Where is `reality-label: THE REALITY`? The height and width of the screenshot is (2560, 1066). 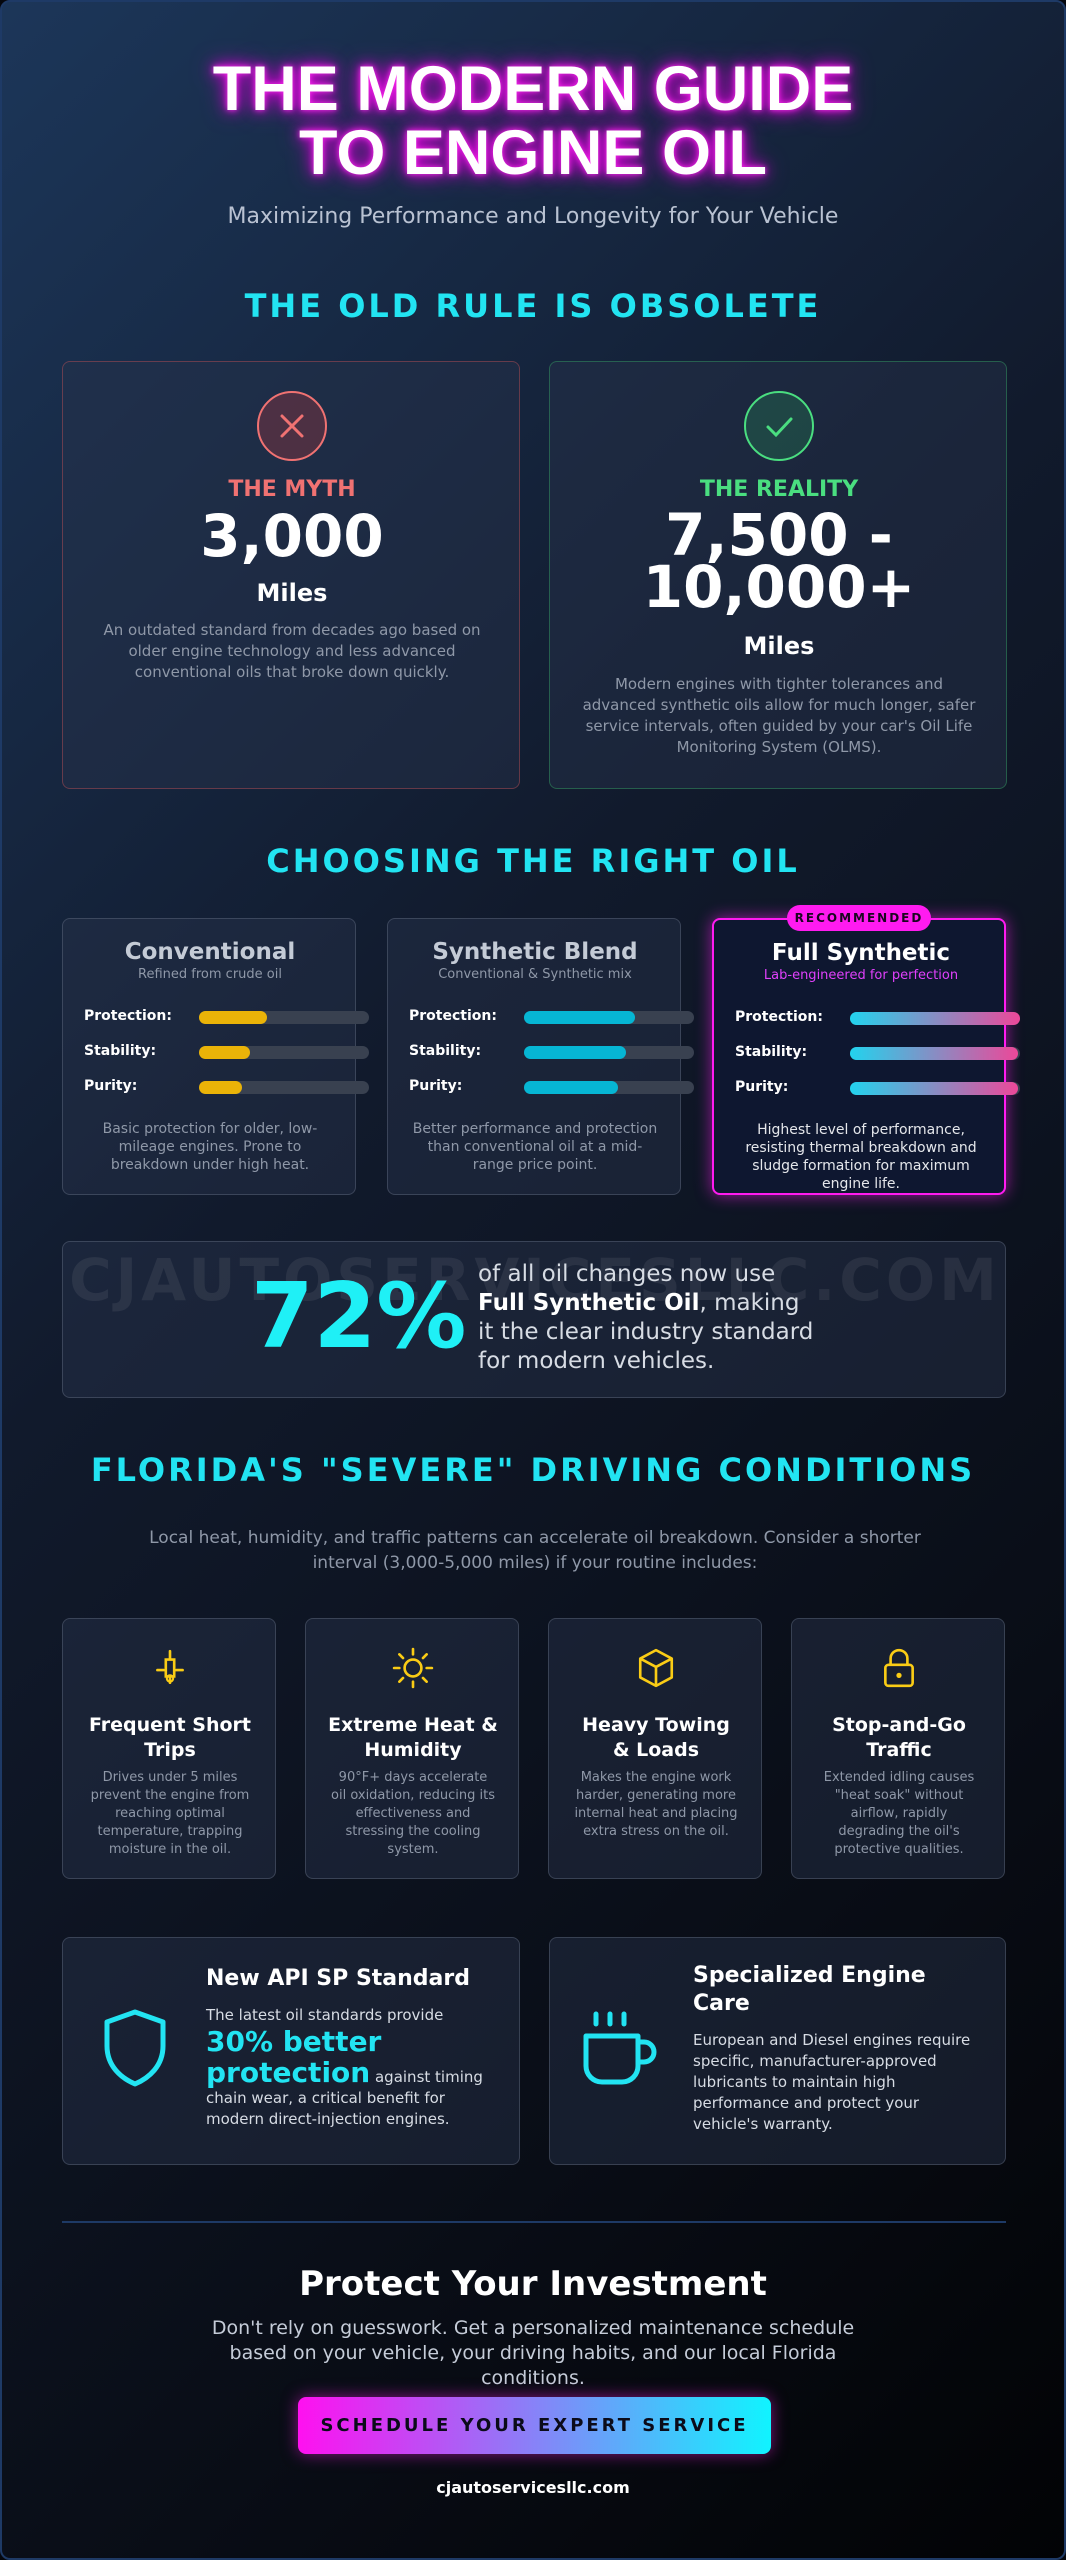 reality-label: THE REALITY is located at coordinates (779, 489).